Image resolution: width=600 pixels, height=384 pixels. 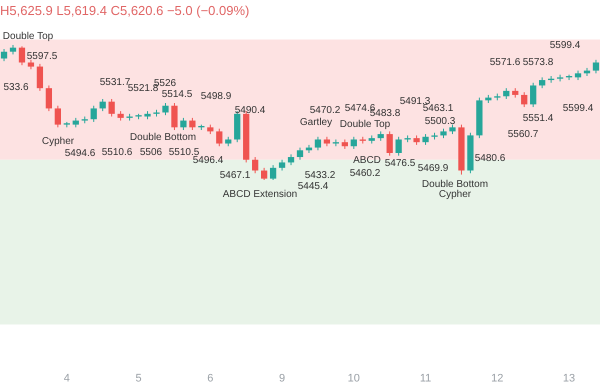 I want to click on annotation: 5506, so click(x=151, y=152).